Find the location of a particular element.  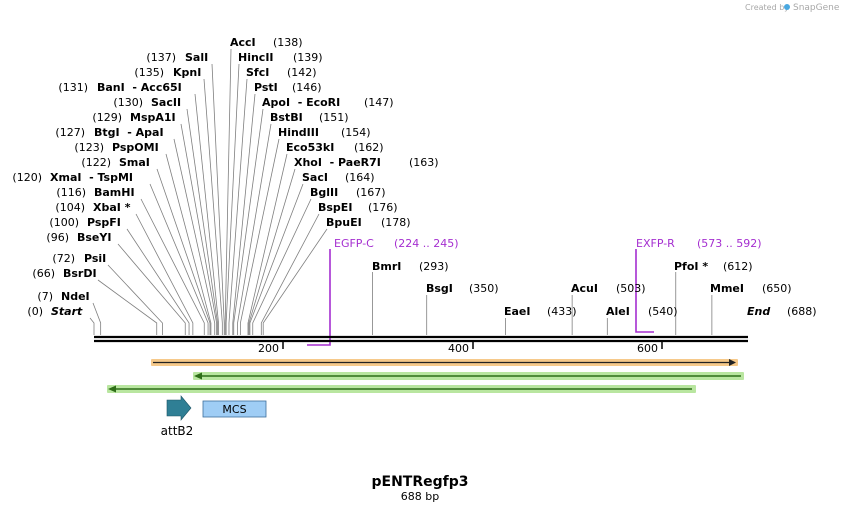

attb2-label: attB2 is located at coordinates (177, 431).